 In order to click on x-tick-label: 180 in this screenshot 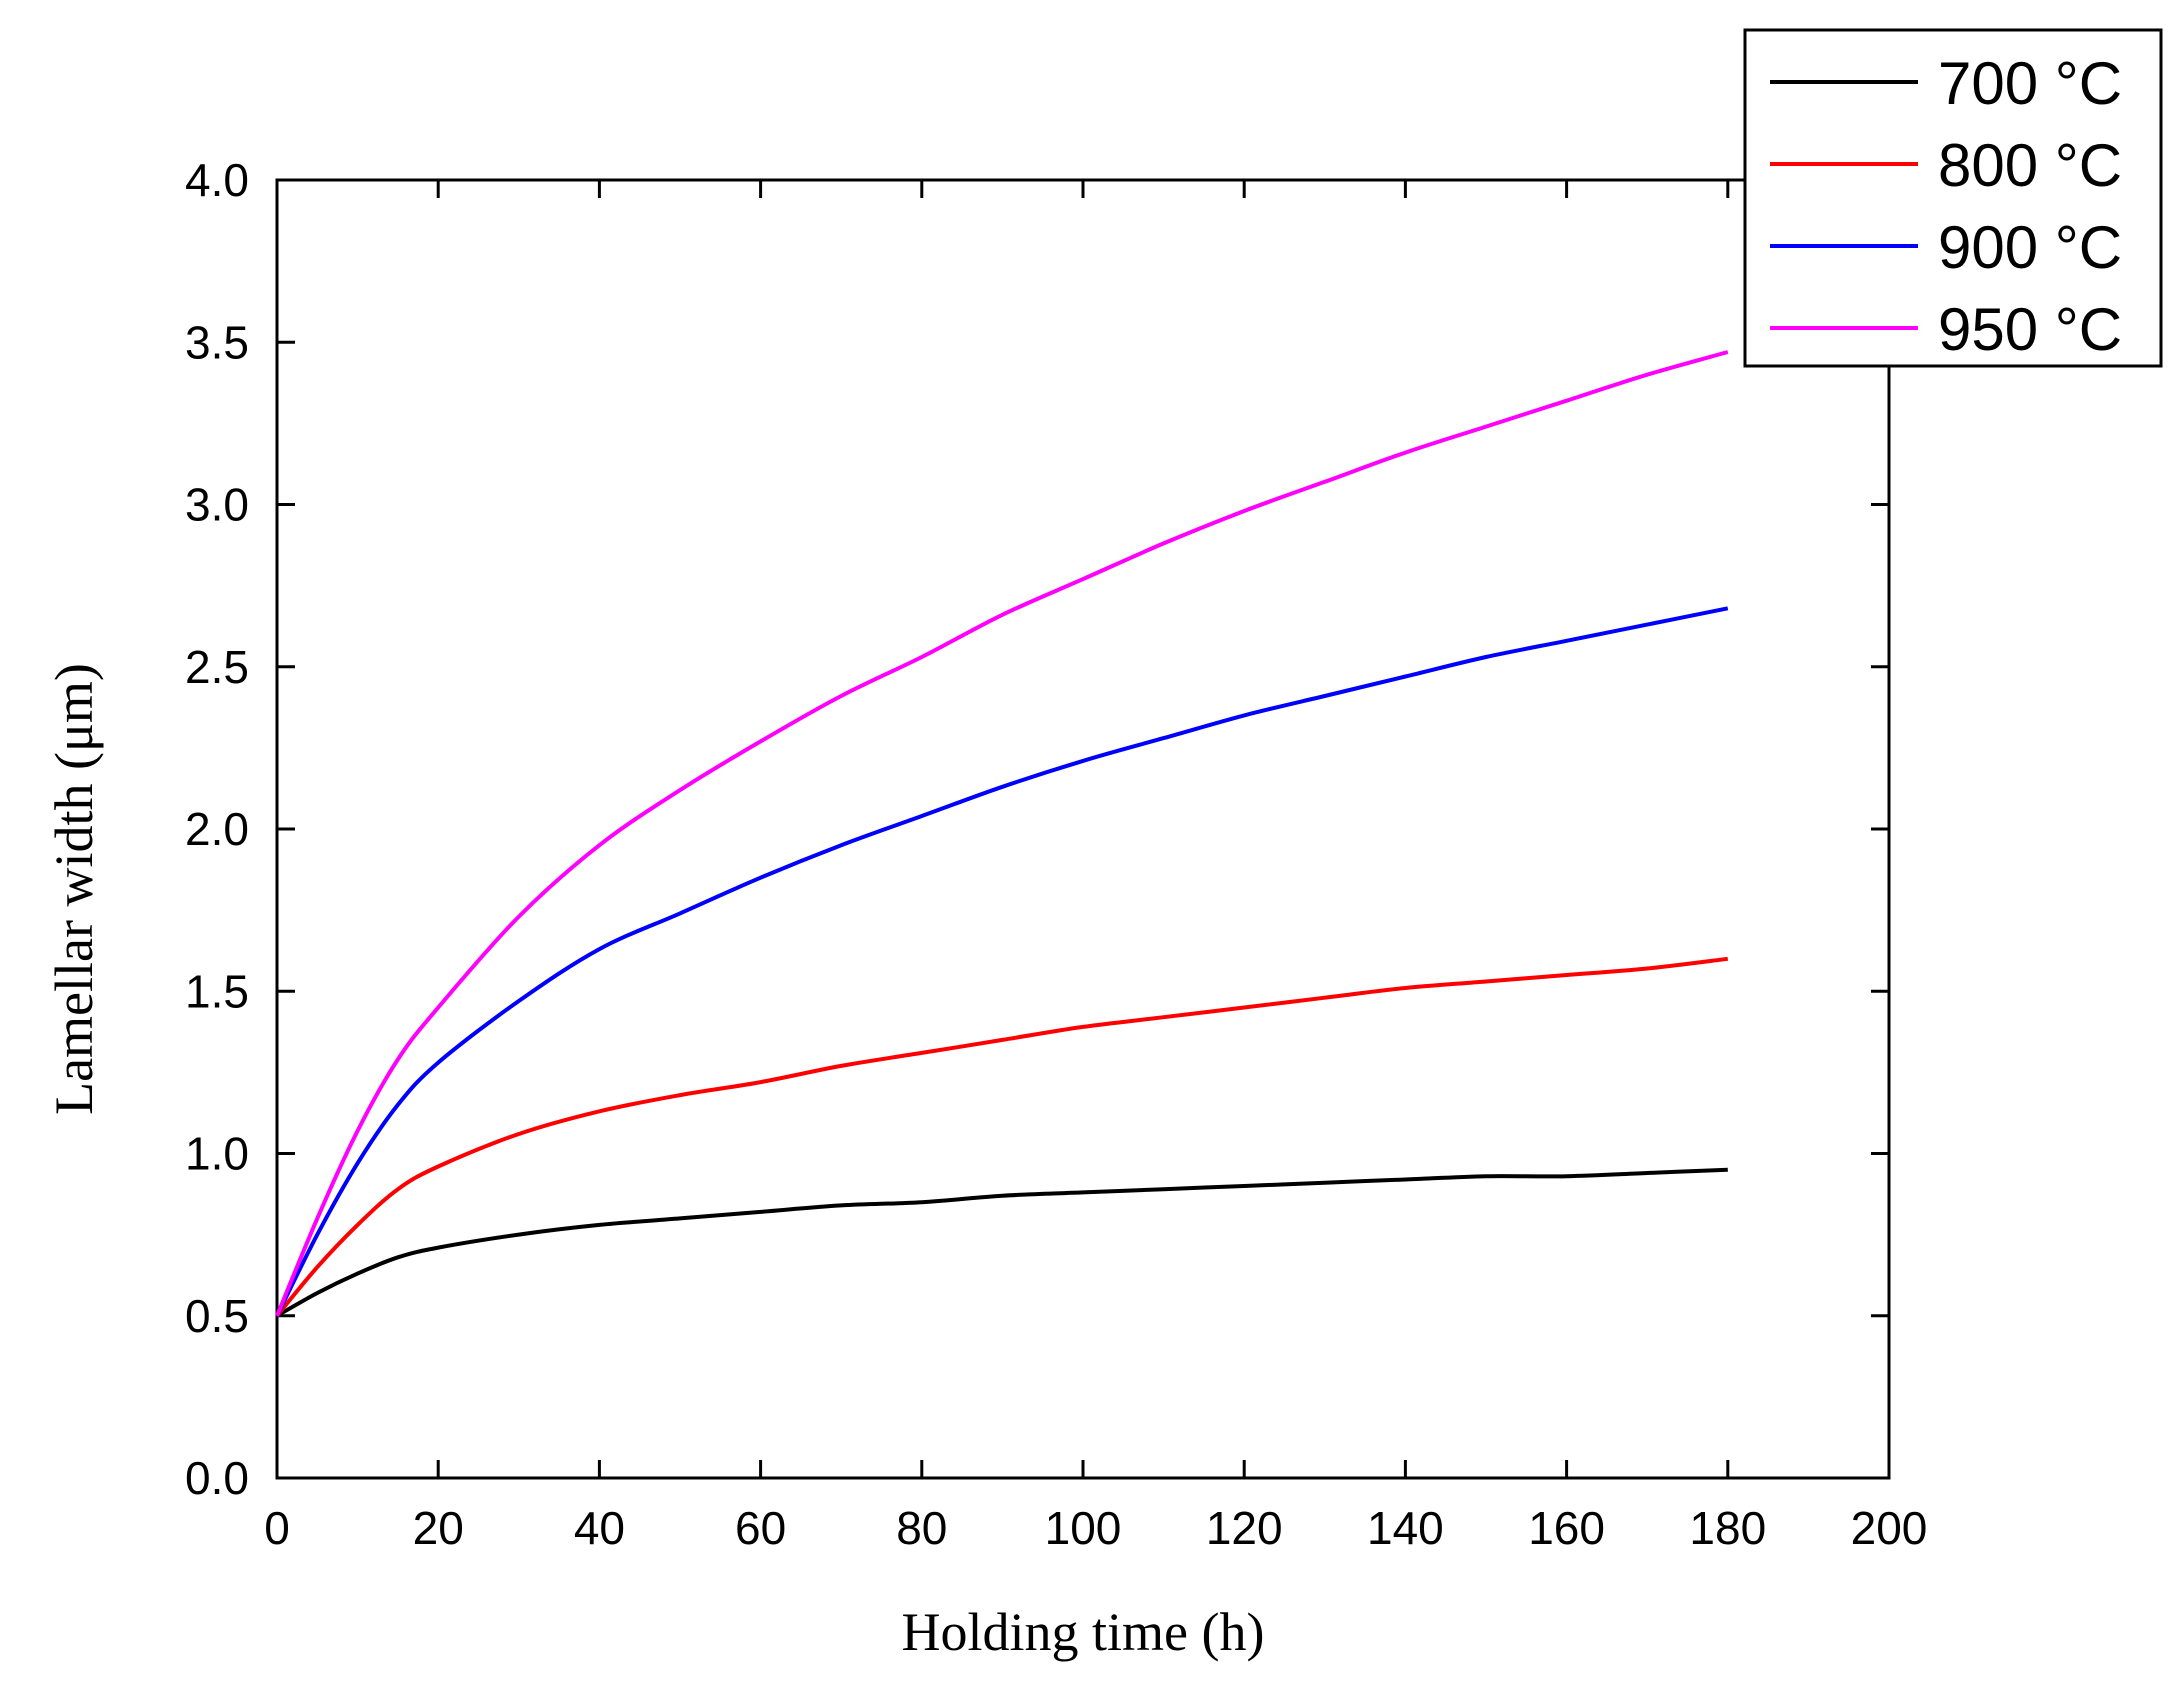, I will do `click(1727, 1528)`.